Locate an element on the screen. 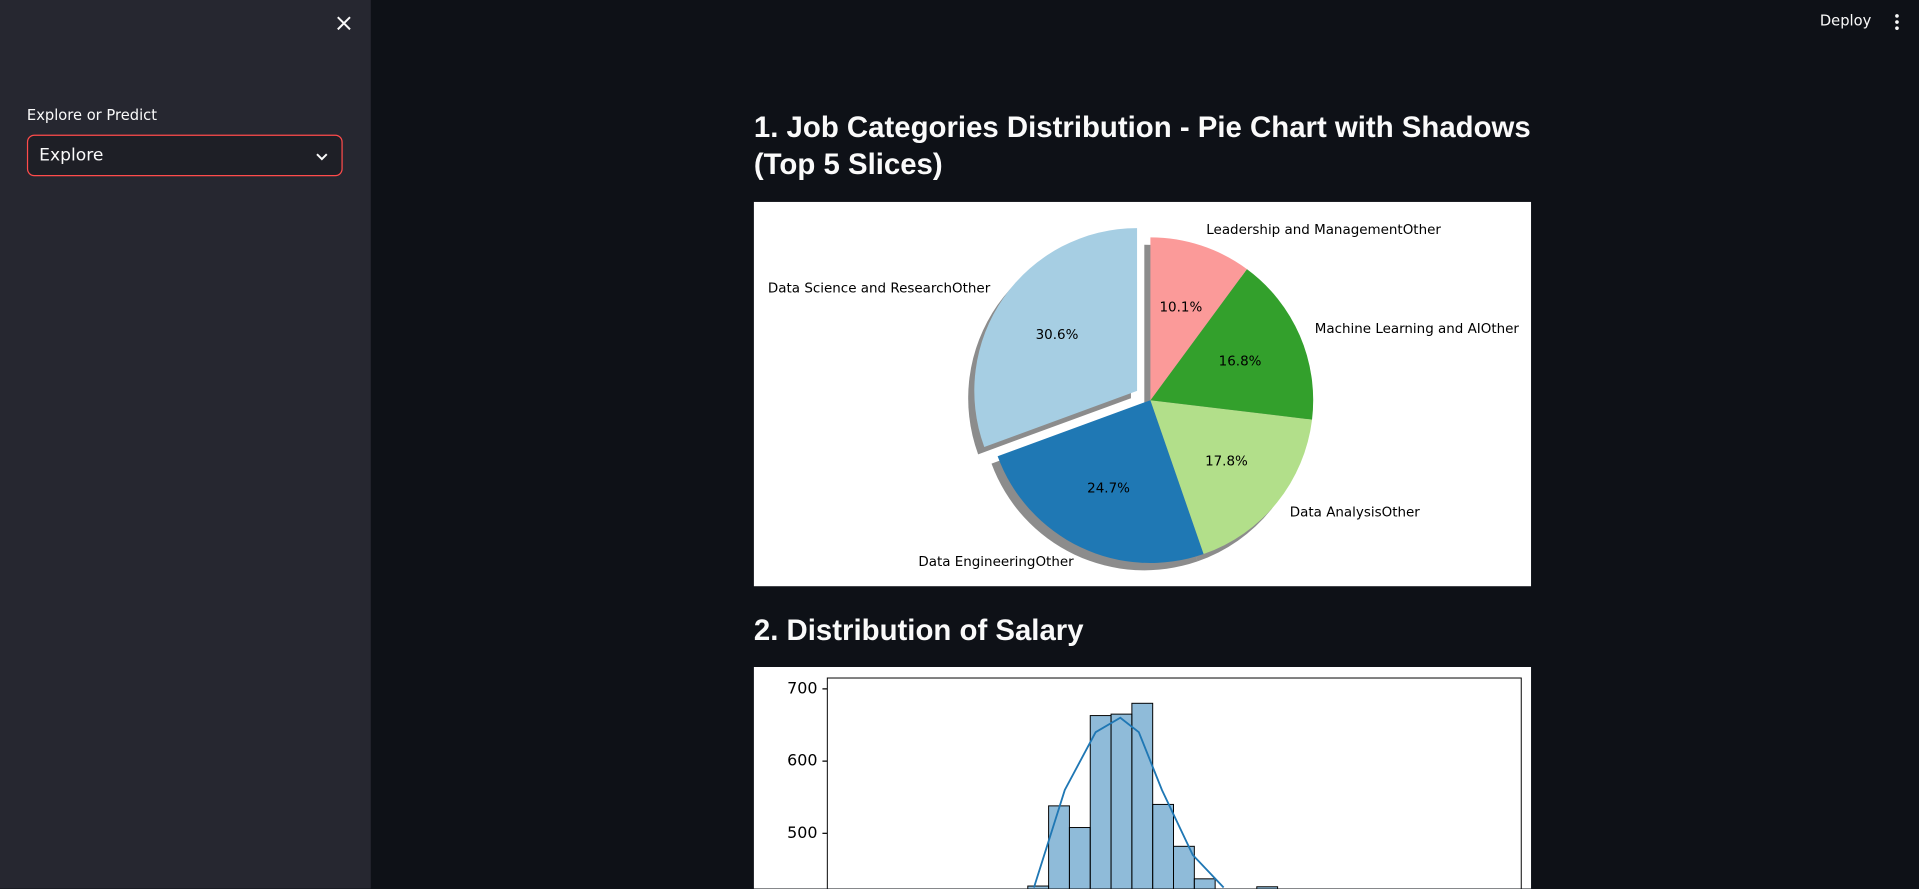 This screenshot has width=1919, height=889. figure: 0100200300400500600700 is located at coordinates (1142, 777).